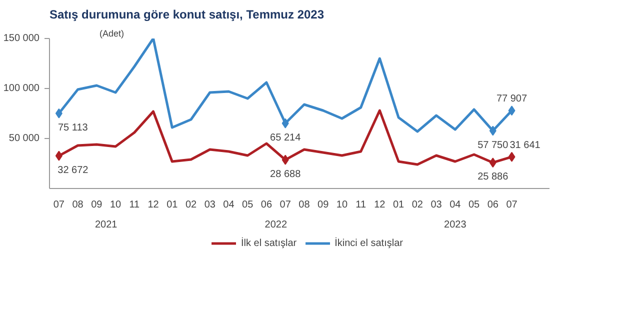 This screenshot has height=330, width=640. I want to click on chart-title: Satış durumuna göre konut satışı, Temmuz 2023, so click(187, 15).